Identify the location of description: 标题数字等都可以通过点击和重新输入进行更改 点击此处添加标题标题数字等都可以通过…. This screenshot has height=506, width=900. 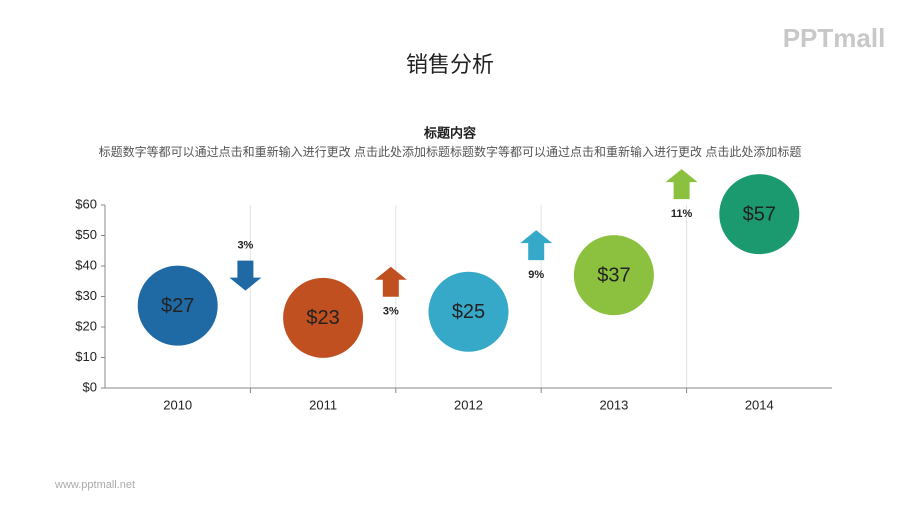
(450, 152).